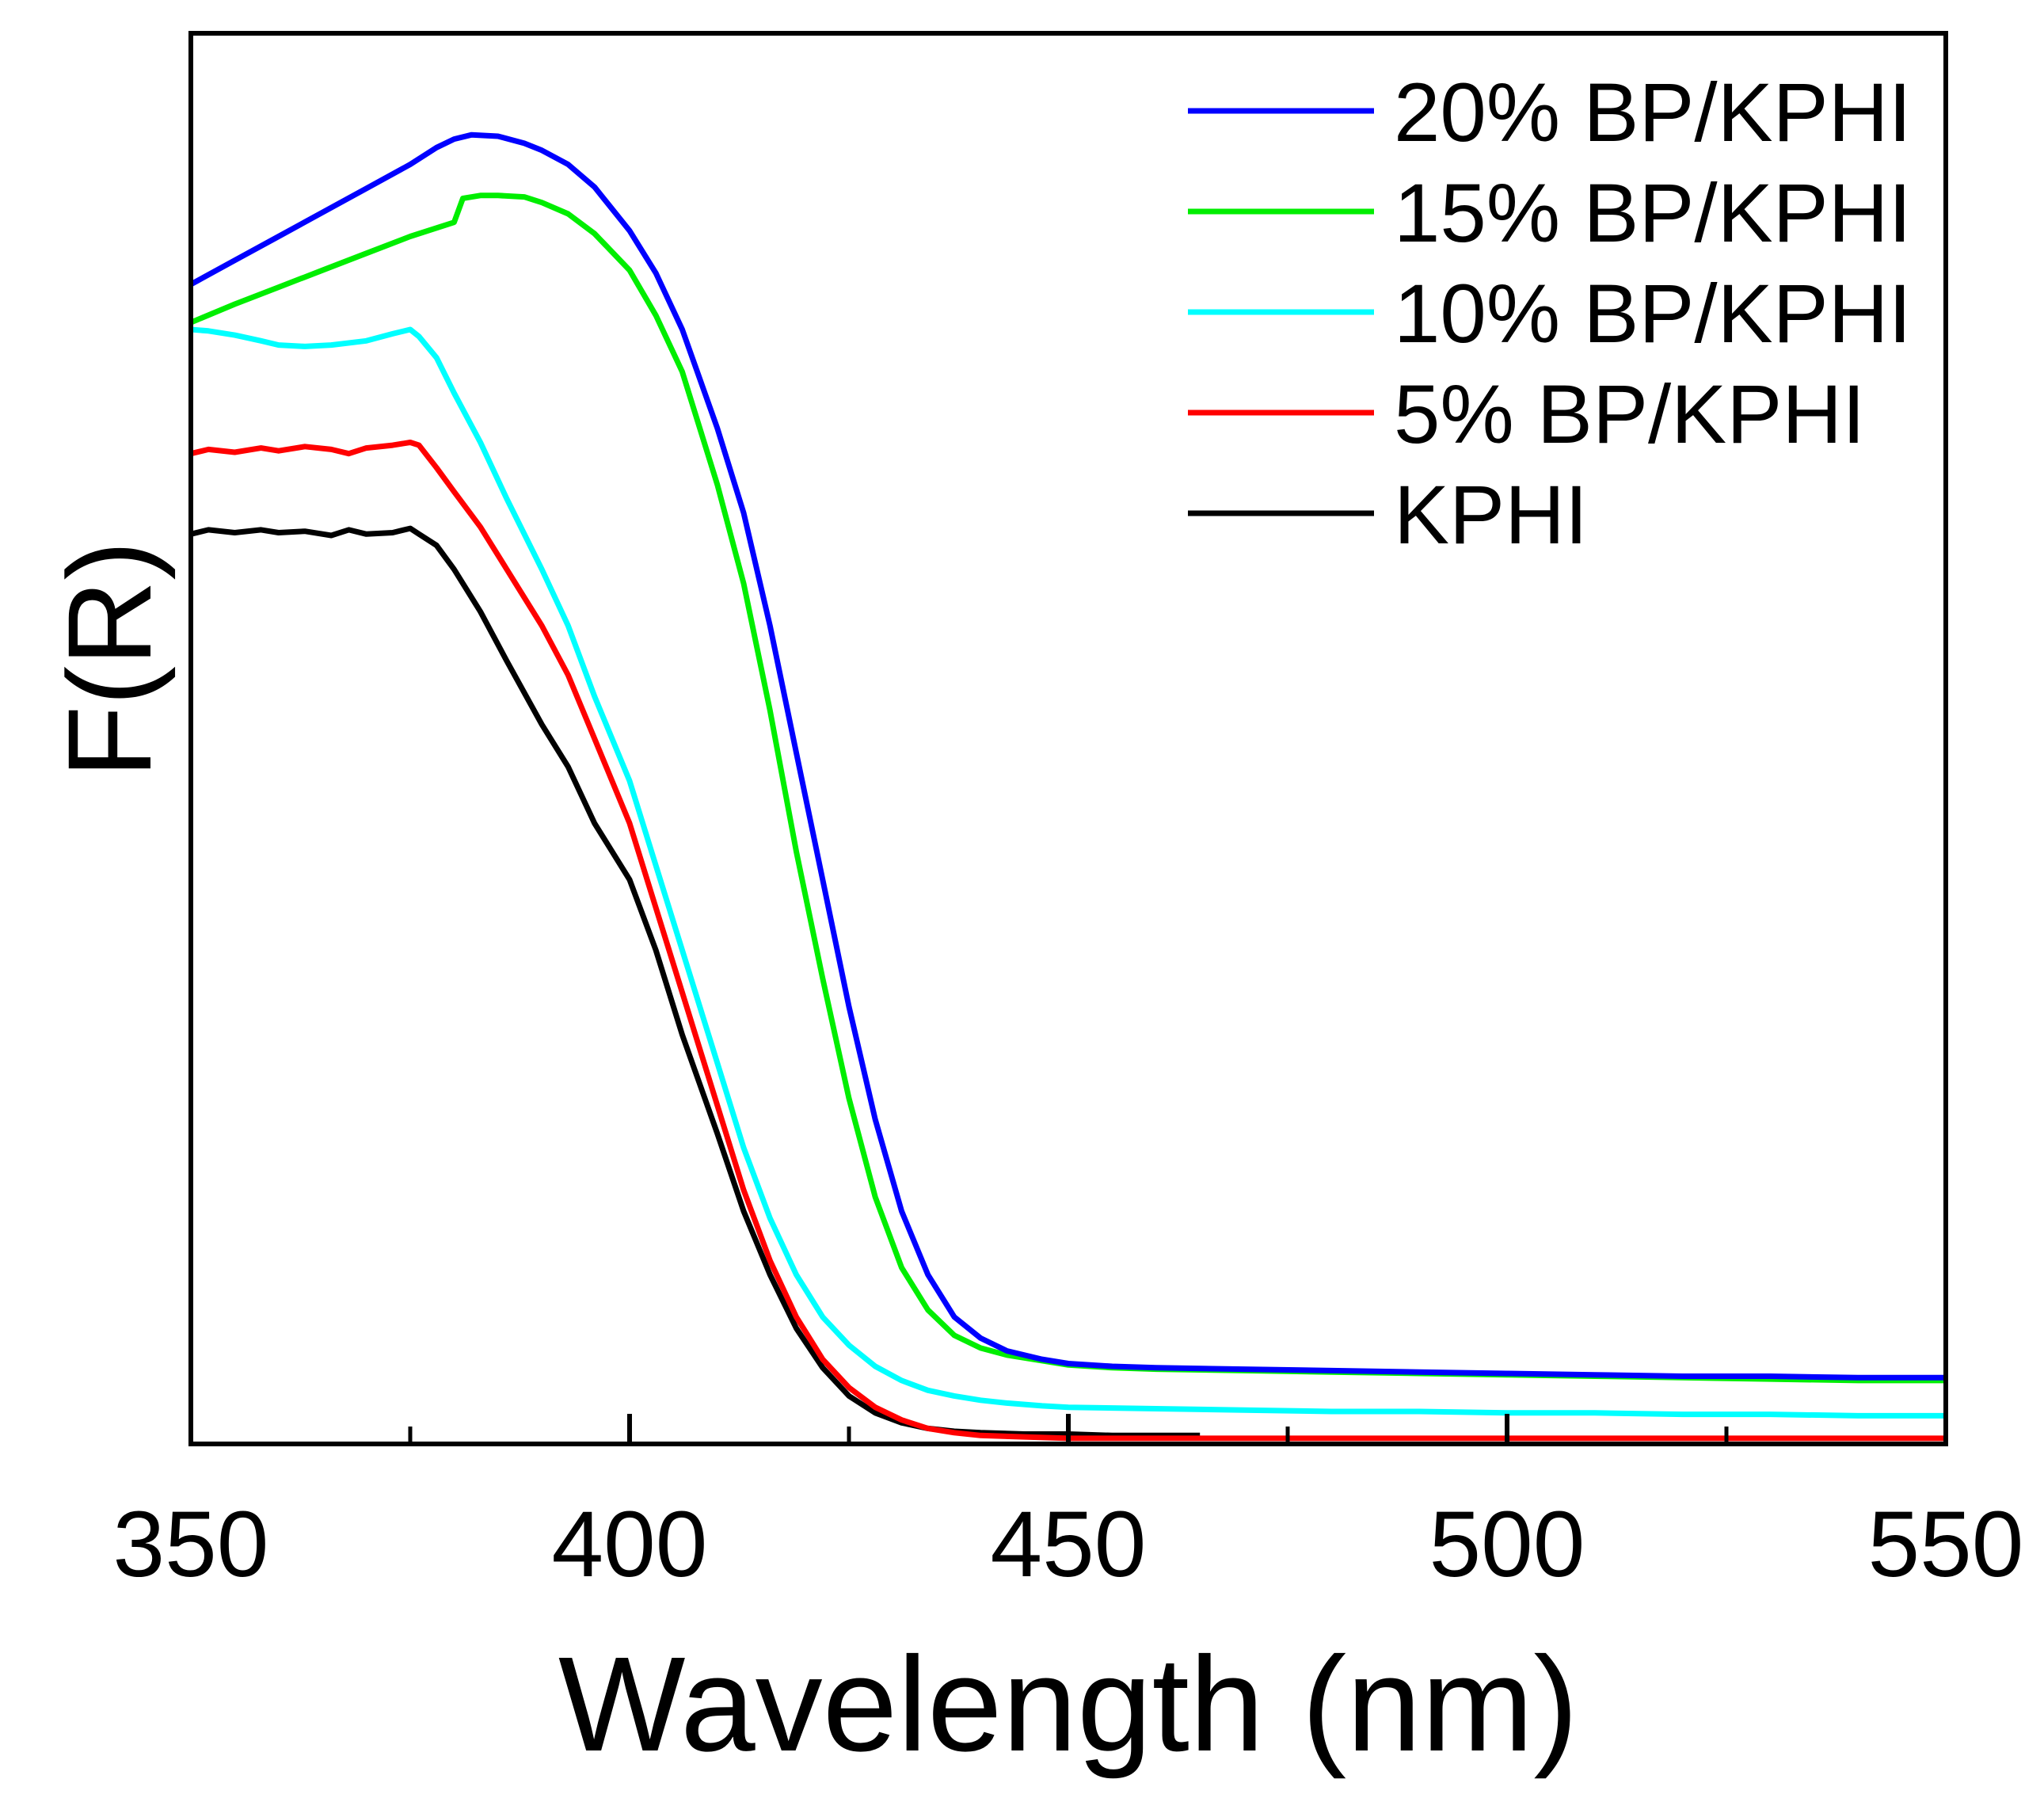 This screenshot has height=1798, width=2044. Describe the element at coordinates (1653, 113) in the screenshot. I see `legend-label-0: 20% BP/KPHI` at that location.